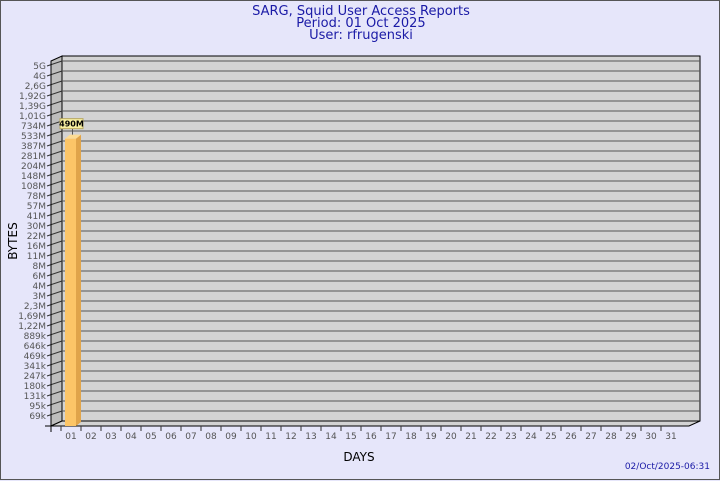  What do you see at coordinates (35, 307) in the screenshot?
I see `y-tick-label: 2,3M` at bounding box center [35, 307].